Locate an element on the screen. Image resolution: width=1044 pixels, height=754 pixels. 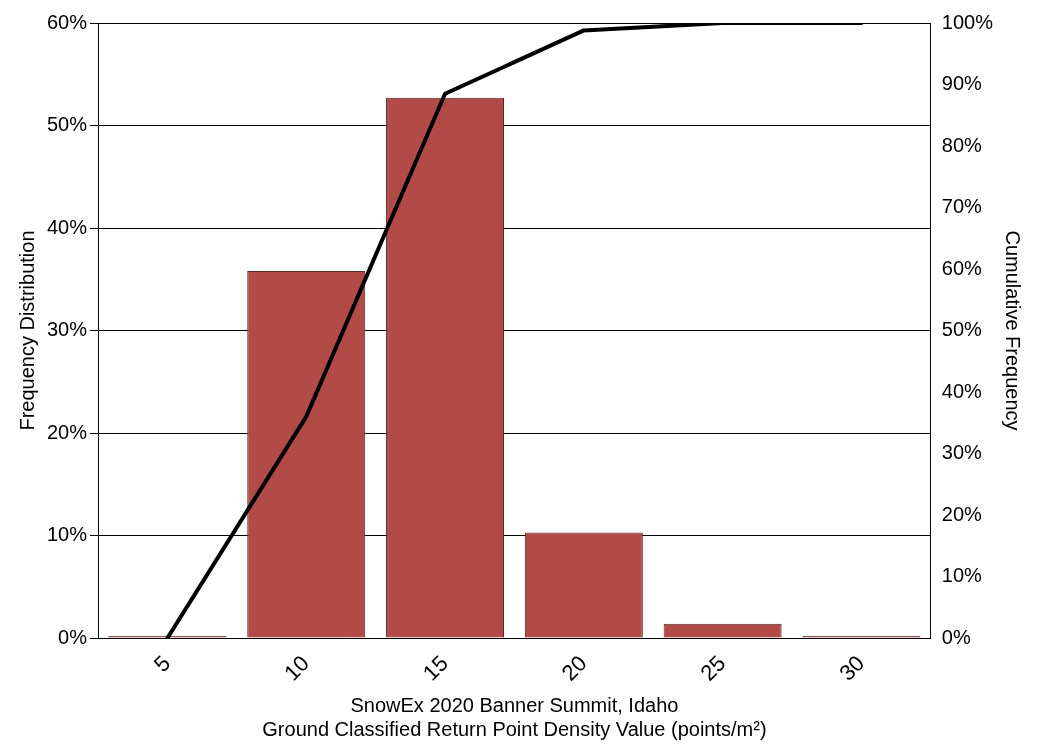
y2-tick-label: 90% is located at coordinates (962, 83).